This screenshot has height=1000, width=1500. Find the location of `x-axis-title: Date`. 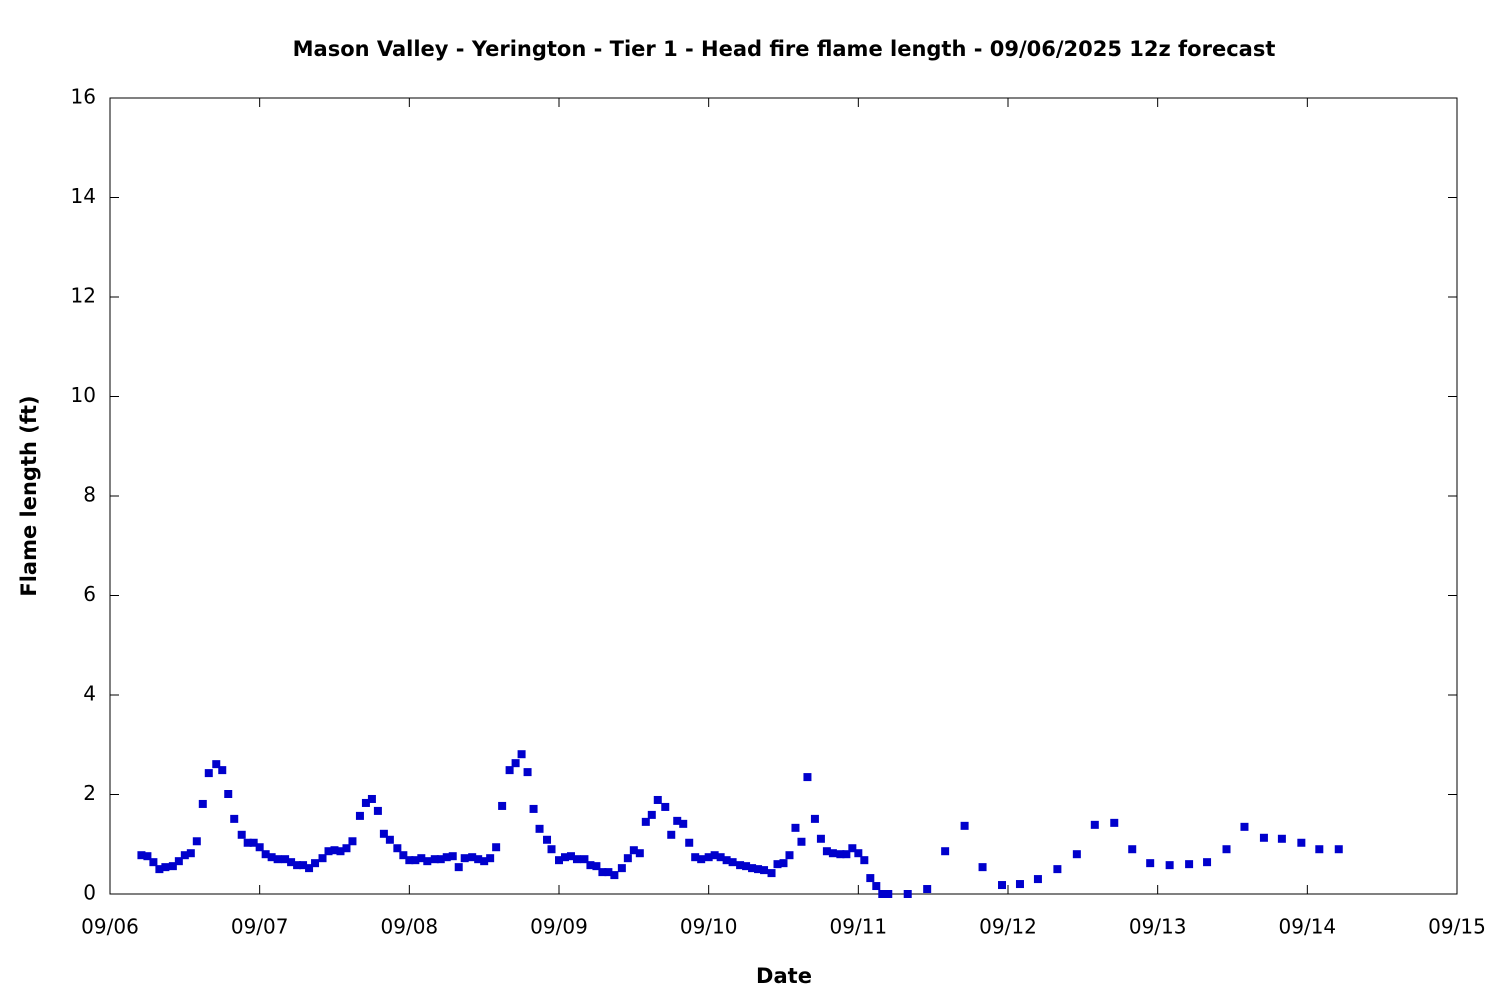

x-axis-title: Date is located at coordinates (784, 976).